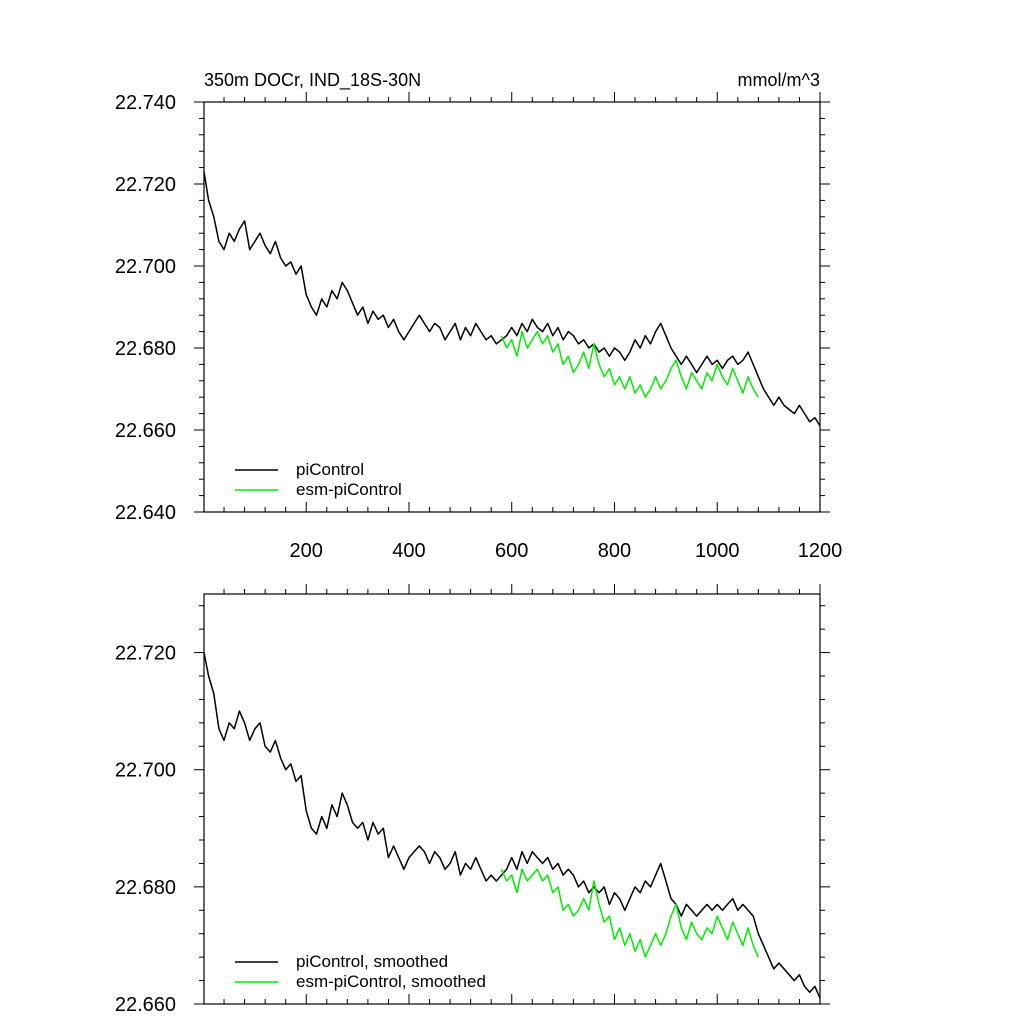 The image size is (1024, 1024). I want to click on legend-label-esm-picontrol: esm-piControl, so click(349, 489).